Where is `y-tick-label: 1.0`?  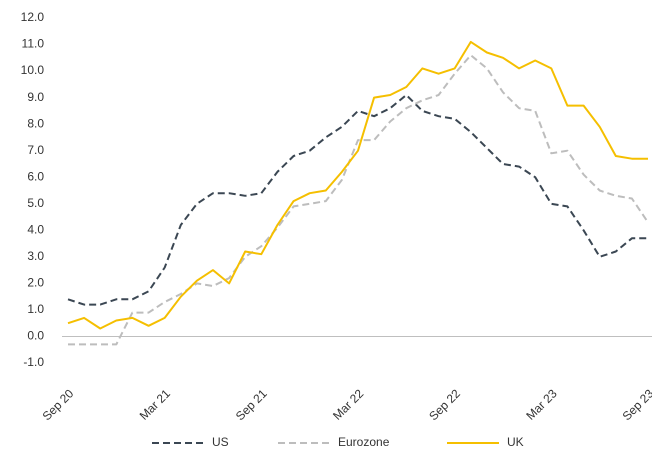 y-tick-label: 1.0 is located at coordinates (35, 309).